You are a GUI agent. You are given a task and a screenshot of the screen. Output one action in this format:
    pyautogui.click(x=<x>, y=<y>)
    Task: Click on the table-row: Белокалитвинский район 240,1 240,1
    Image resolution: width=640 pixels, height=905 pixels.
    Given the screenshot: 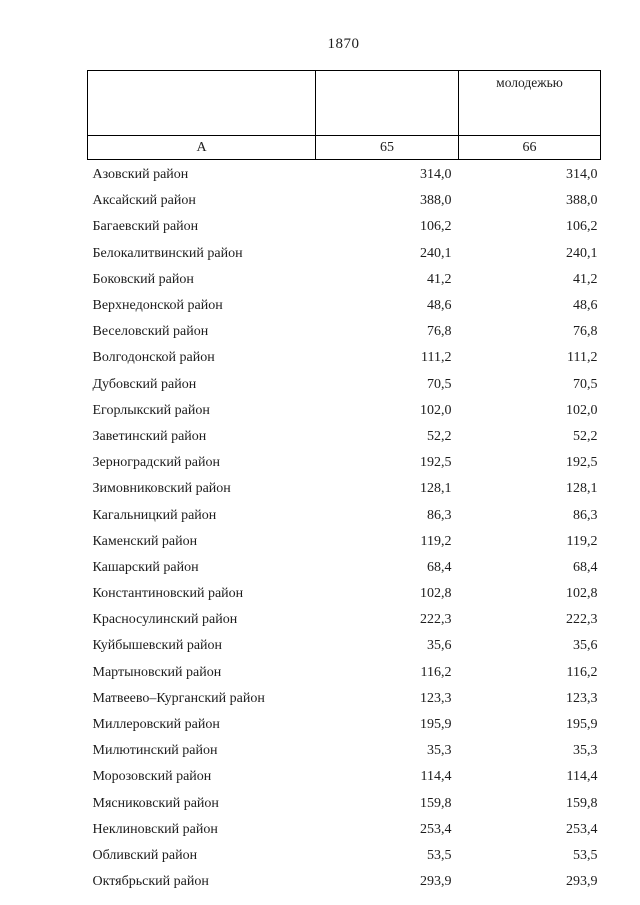 What is the action you would take?
    pyautogui.click(x=344, y=254)
    